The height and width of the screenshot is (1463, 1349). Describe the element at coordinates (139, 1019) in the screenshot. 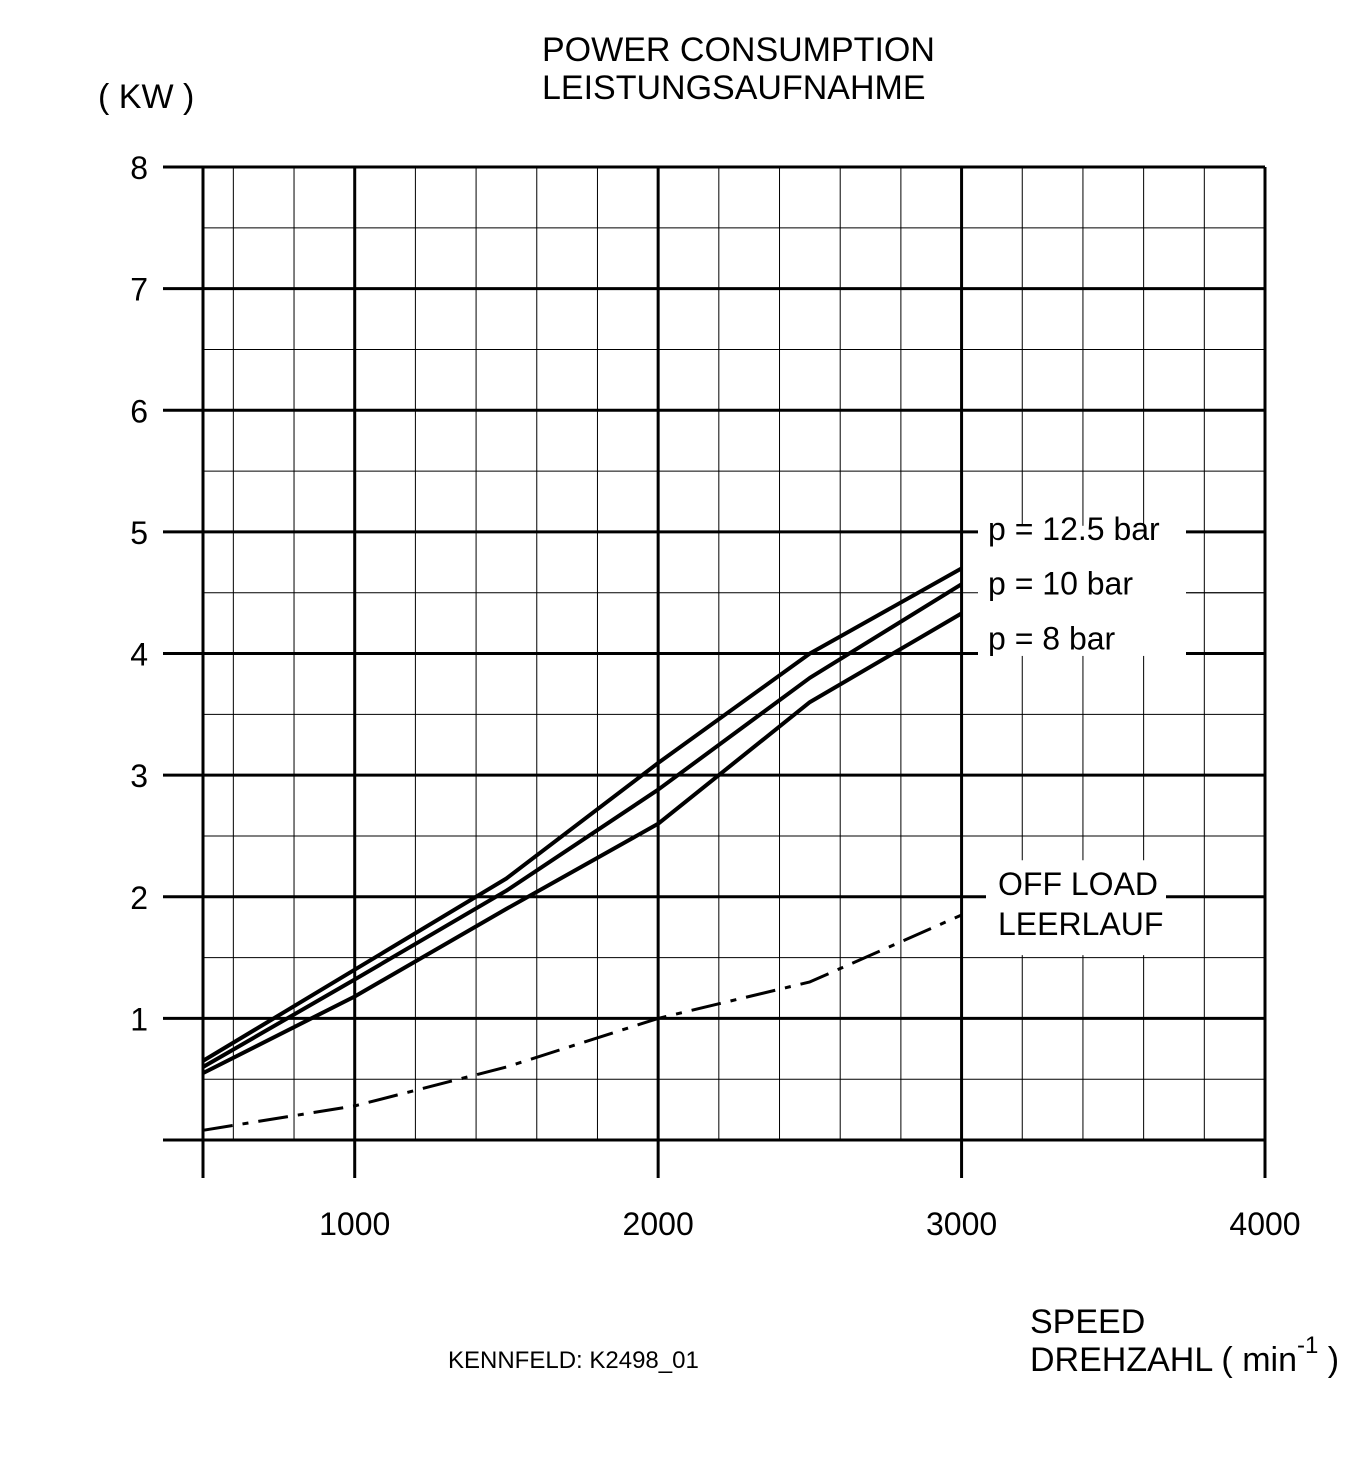

I see `y-tick-label: 1` at that location.